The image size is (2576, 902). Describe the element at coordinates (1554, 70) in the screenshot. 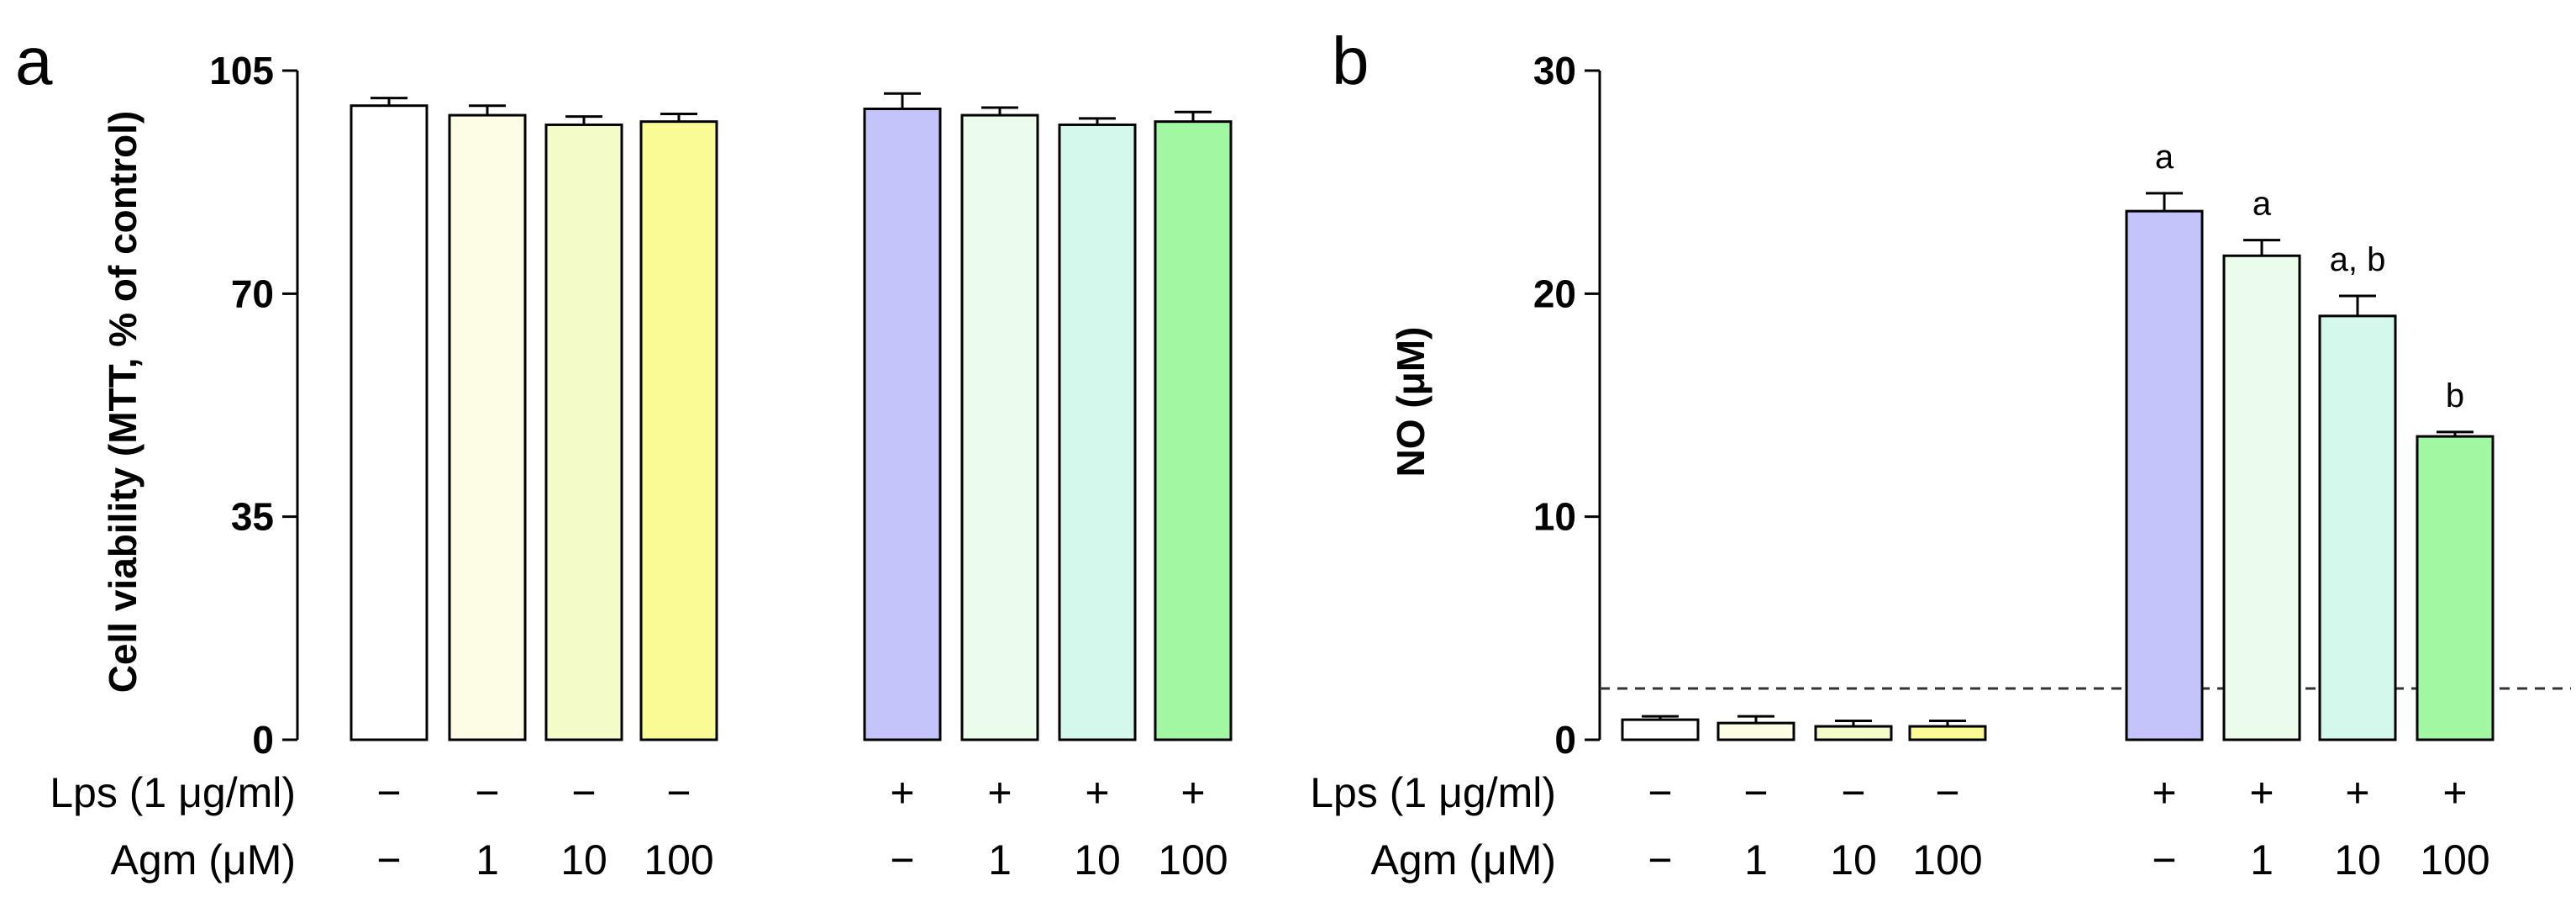

I see `y-tick-label: 30` at that location.